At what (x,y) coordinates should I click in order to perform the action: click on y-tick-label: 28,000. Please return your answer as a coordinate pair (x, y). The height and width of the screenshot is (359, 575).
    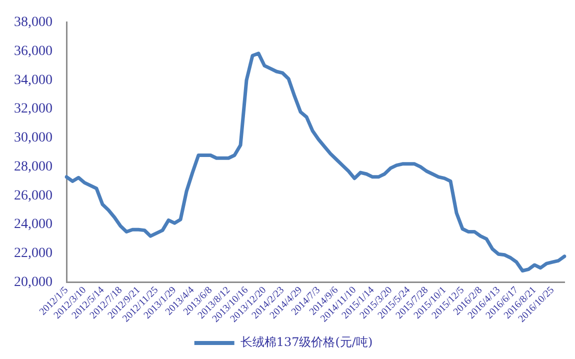
    Looking at the image, I should click on (33, 166).